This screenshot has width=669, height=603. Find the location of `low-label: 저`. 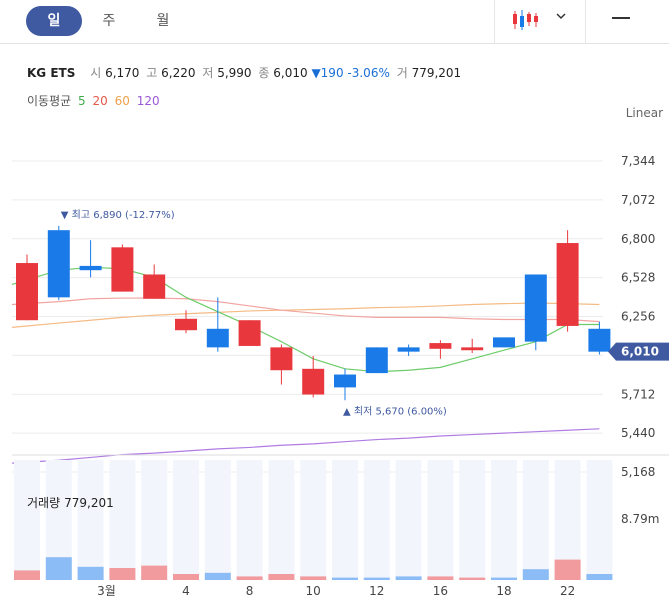

low-label: 저 is located at coordinates (208, 73).